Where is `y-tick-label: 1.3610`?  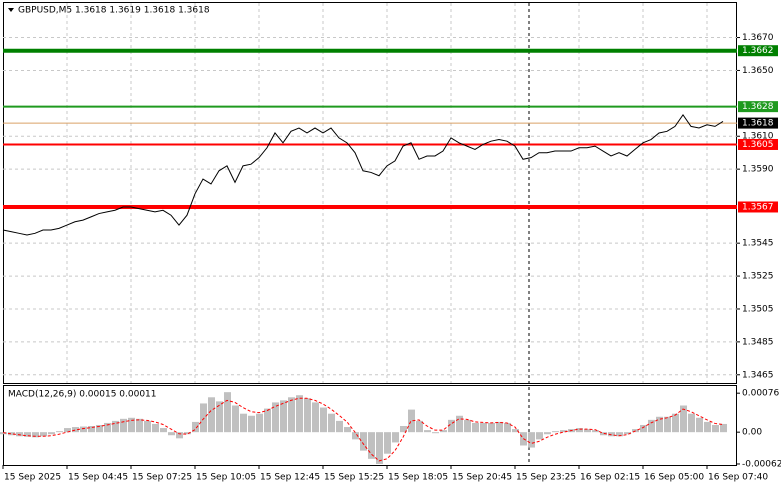 y-tick-label: 1.3610 is located at coordinates (758, 137).